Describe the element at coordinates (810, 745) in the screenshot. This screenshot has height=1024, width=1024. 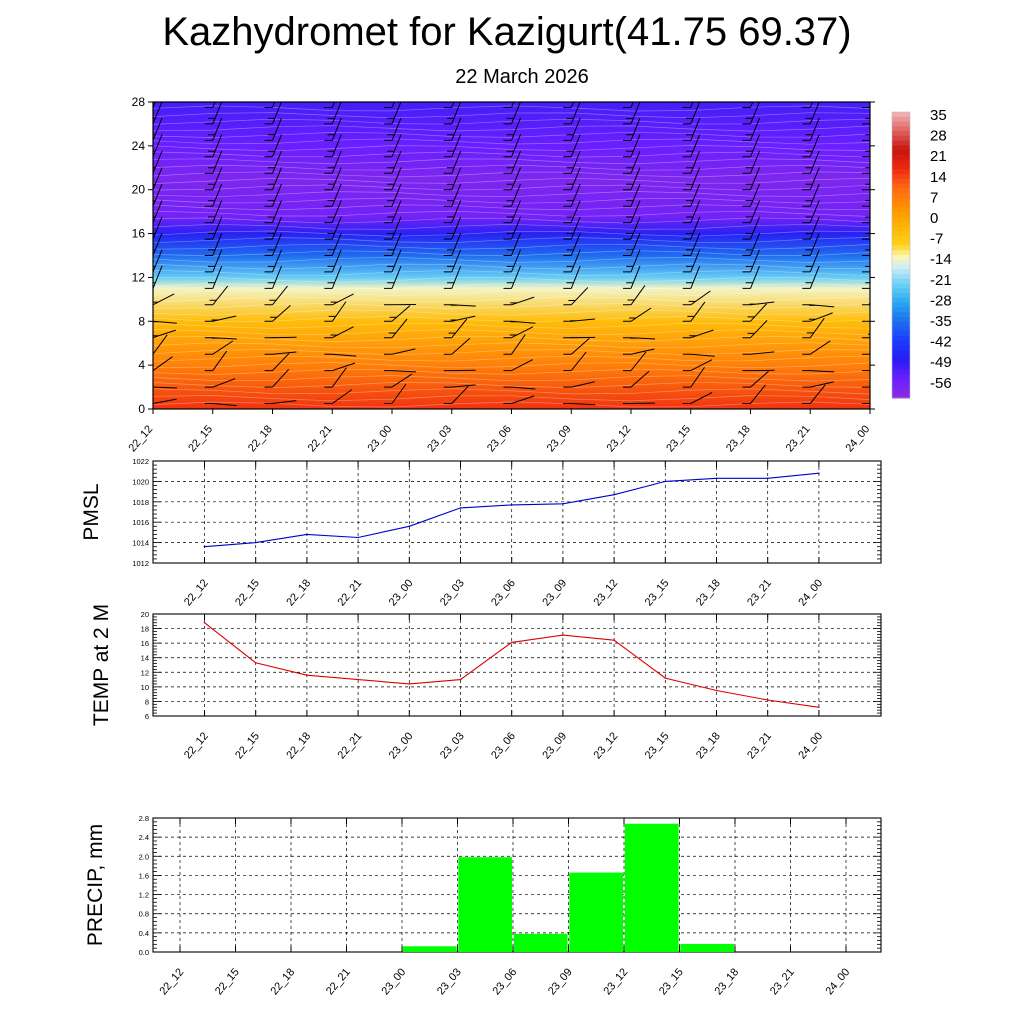
I see `x-tick-label: 24_00` at that location.